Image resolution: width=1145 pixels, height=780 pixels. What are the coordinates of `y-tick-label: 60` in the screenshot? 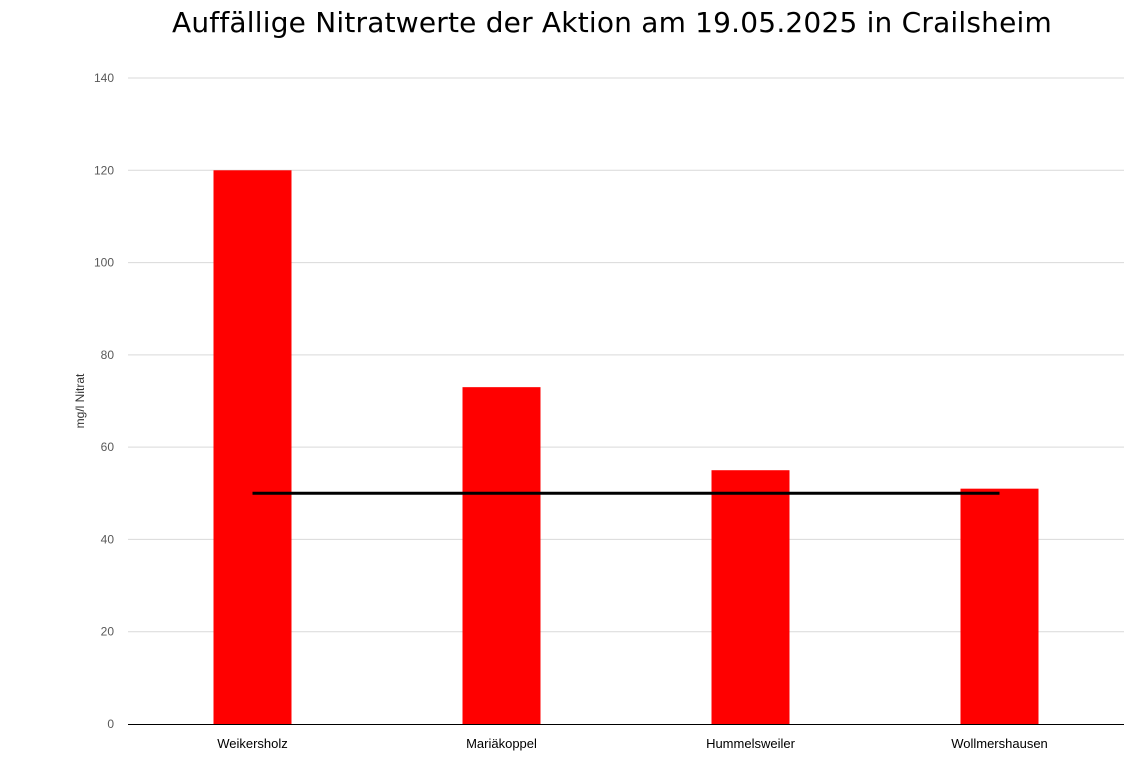 It's located at (108, 447).